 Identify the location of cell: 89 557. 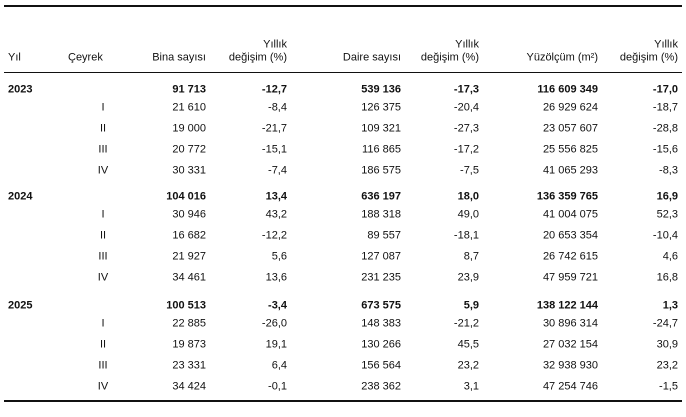
(384, 235).